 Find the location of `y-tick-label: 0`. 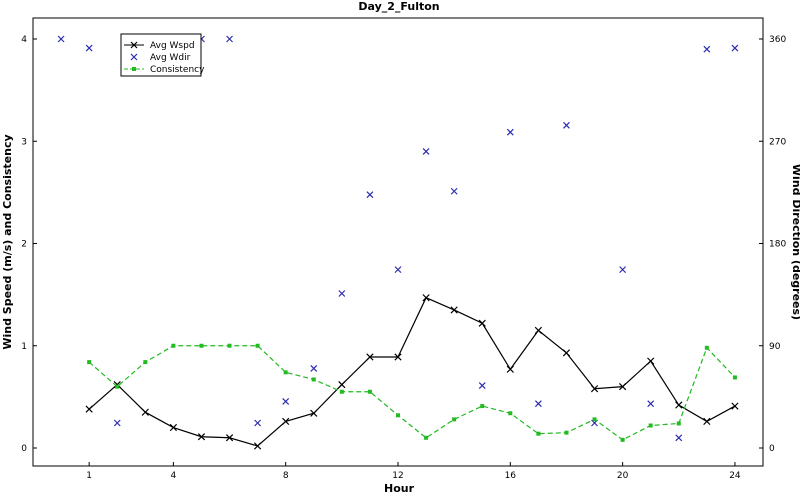

y-tick-label: 0 is located at coordinates (24, 449).